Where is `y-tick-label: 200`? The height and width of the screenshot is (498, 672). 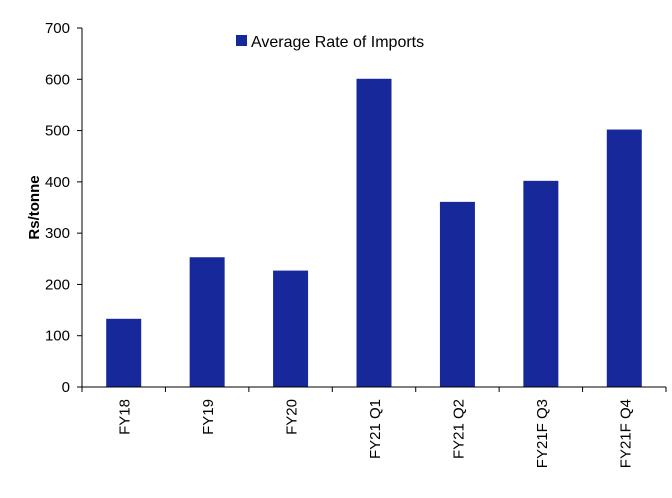 y-tick-label: 200 is located at coordinates (57, 284).